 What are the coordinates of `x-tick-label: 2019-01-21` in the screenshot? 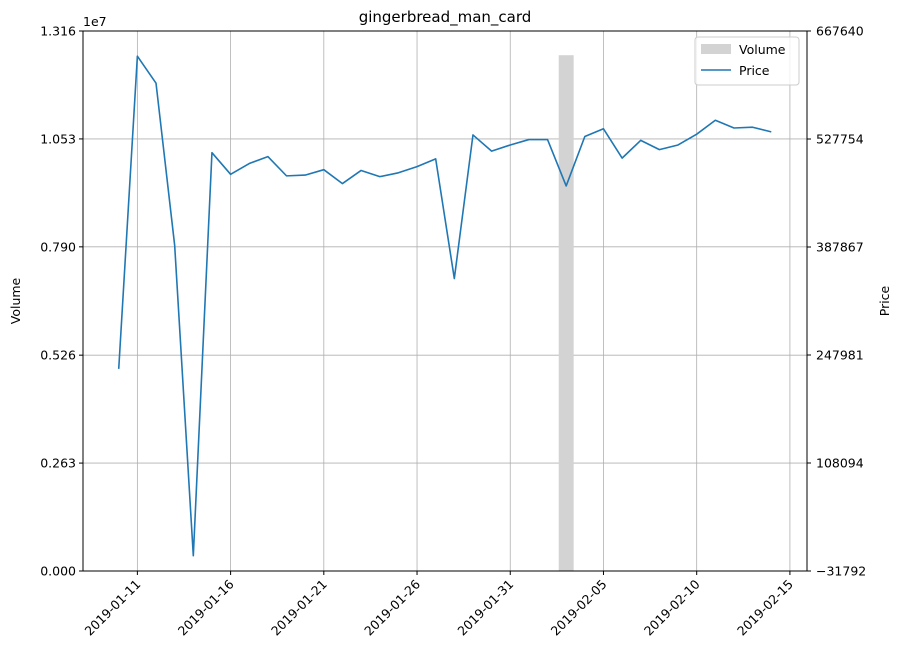 It's located at (299, 608).